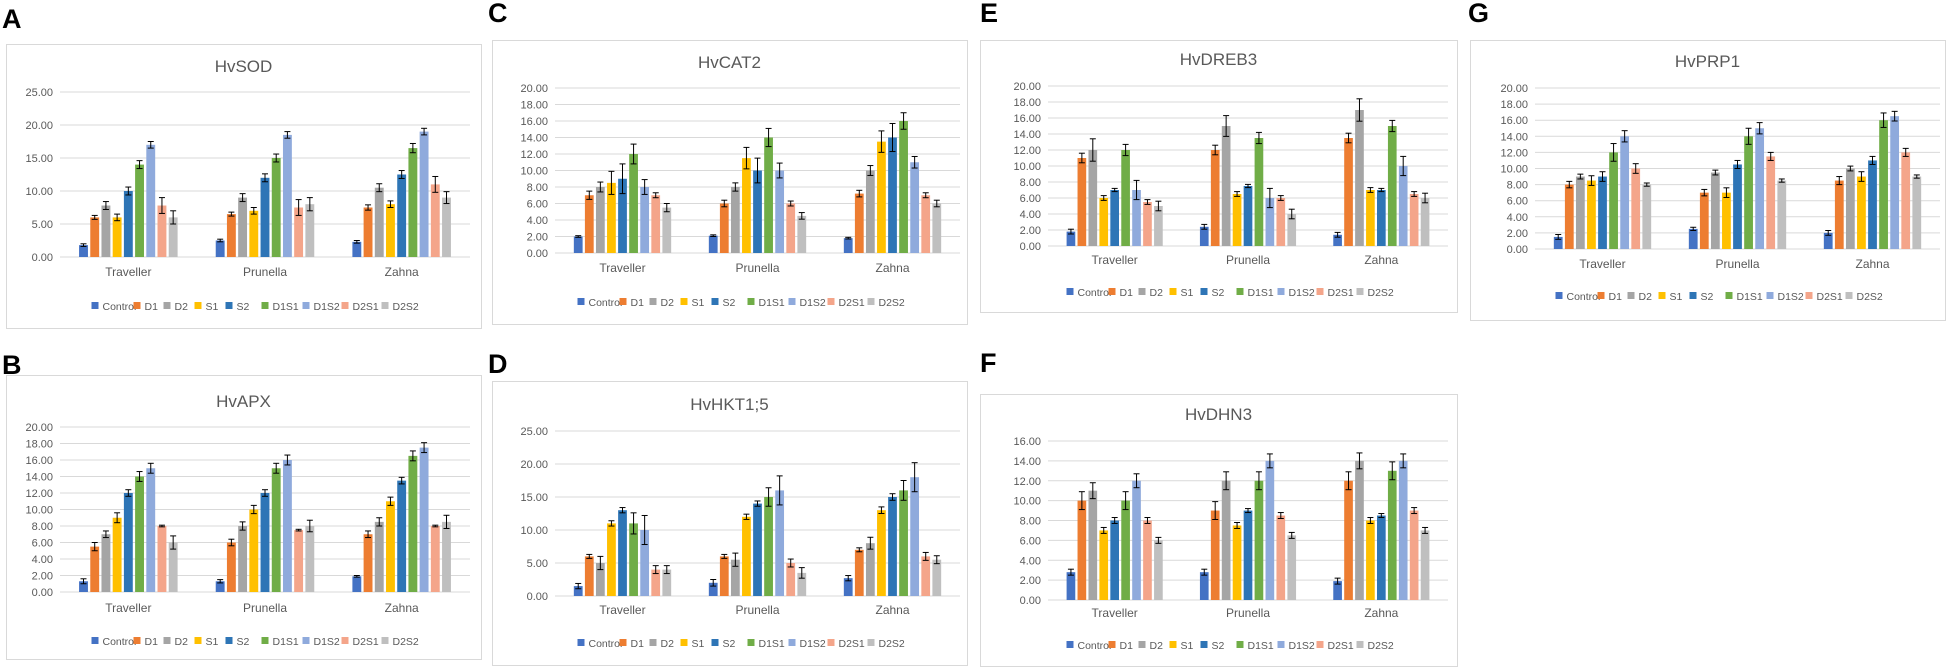 Image resolution: width=1949 pixels, height=667 pixels. Describe the element at coordinates (537, 597) in the screenshot. I see `y-tick-label: 0.00` at that location.